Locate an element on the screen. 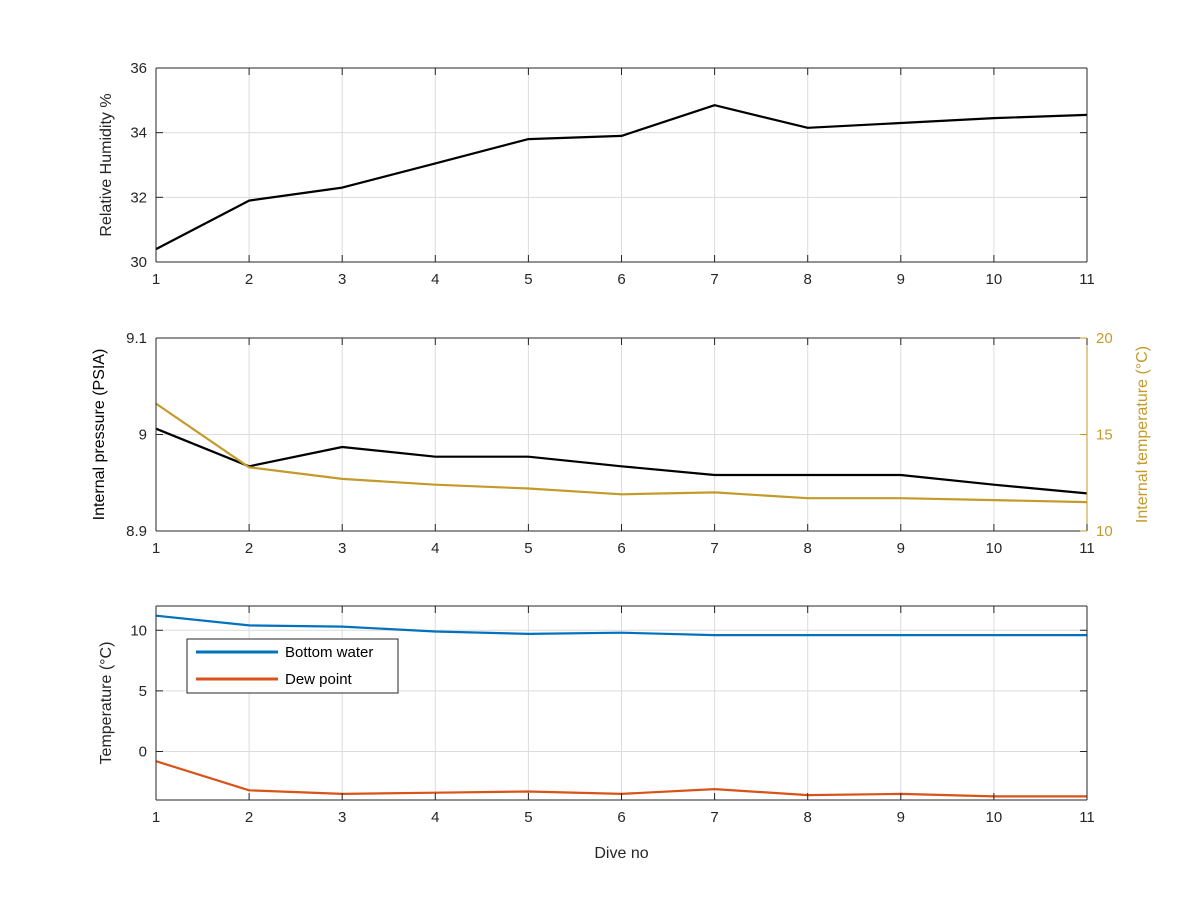 This screenshot has height=900, width=1200. legend: Bottom water Dew point is located at coordinates (292, 666).